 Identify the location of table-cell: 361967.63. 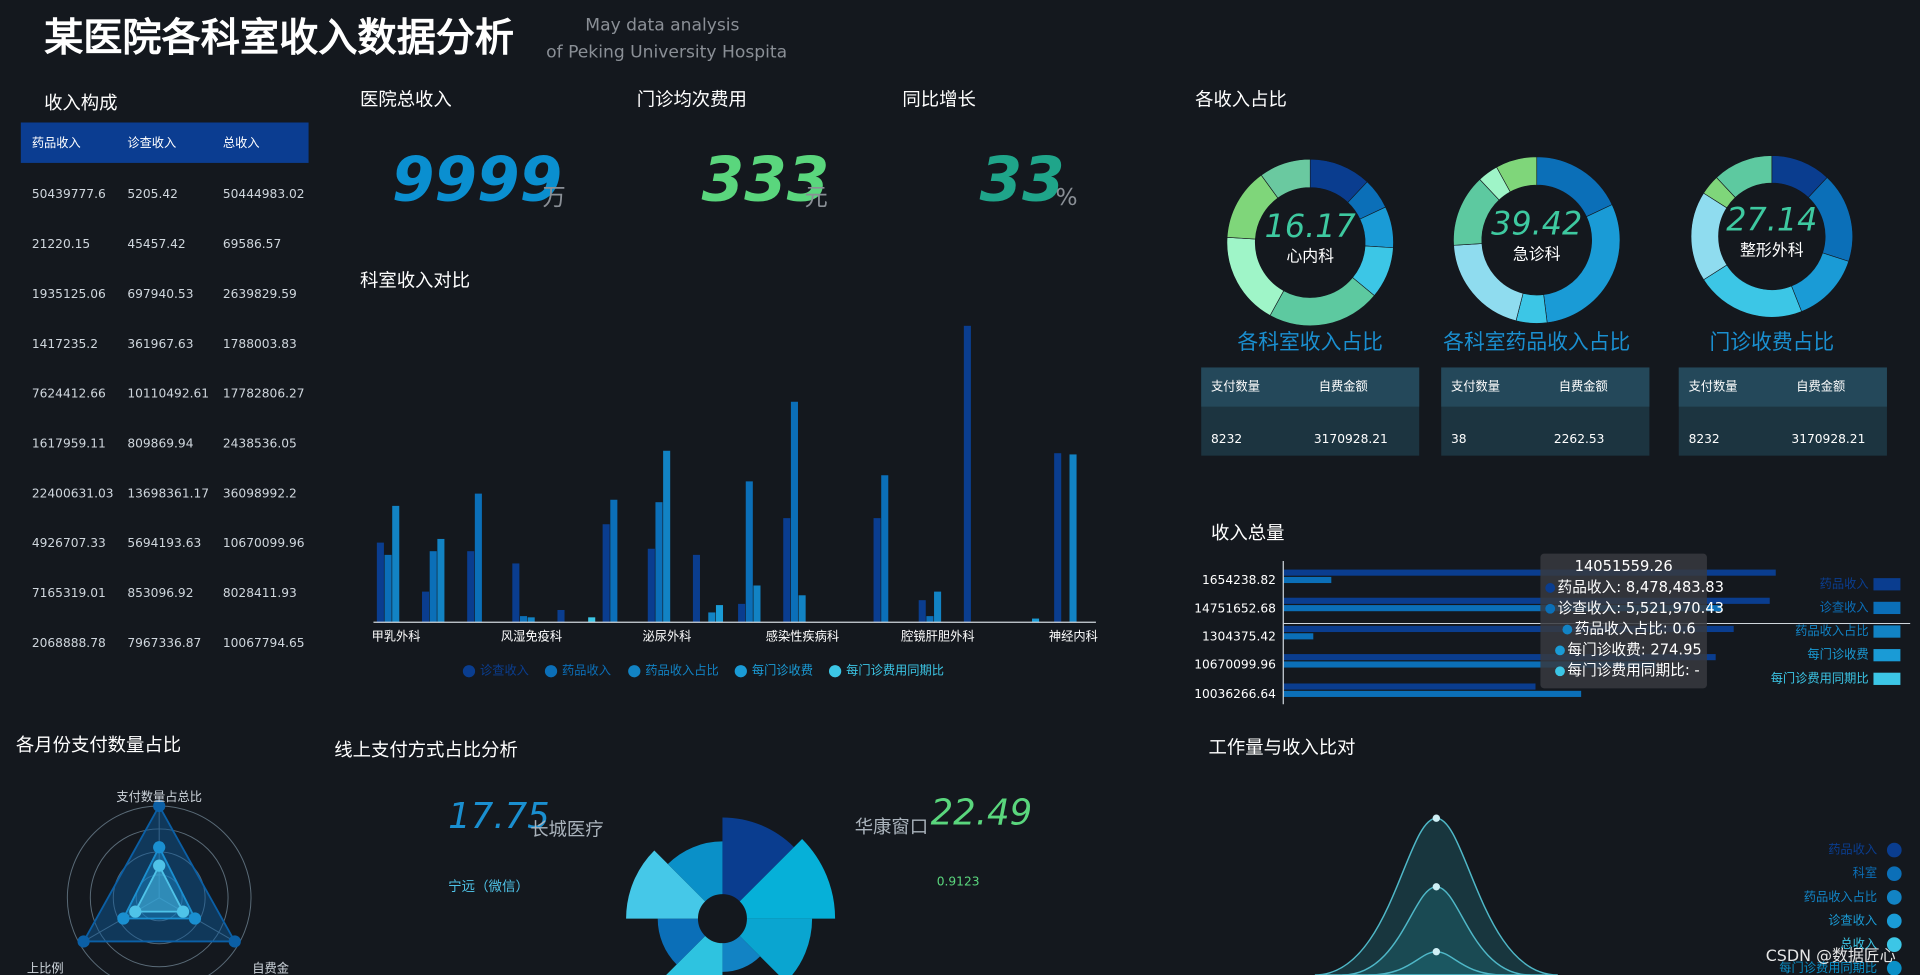
(160, 344).